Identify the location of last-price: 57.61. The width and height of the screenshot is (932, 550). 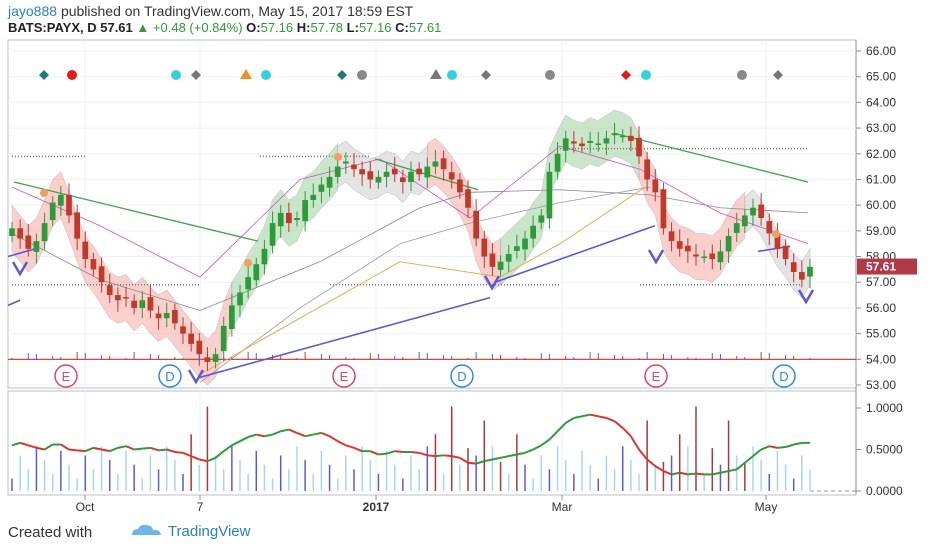
(116, 27).